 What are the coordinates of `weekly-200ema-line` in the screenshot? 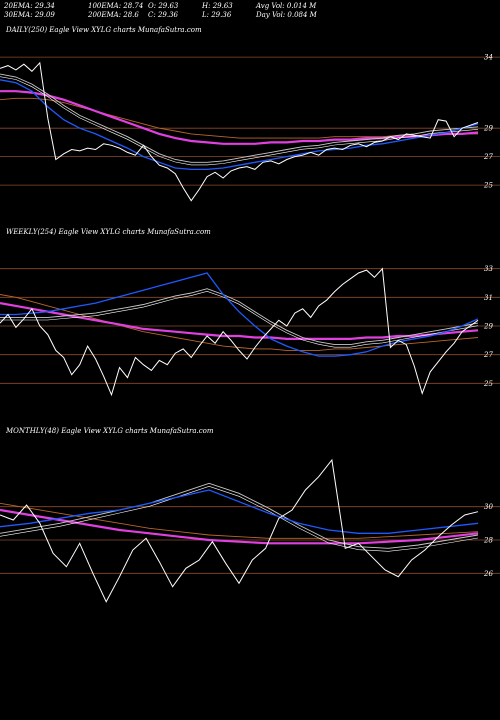 It's located at (239, 322).